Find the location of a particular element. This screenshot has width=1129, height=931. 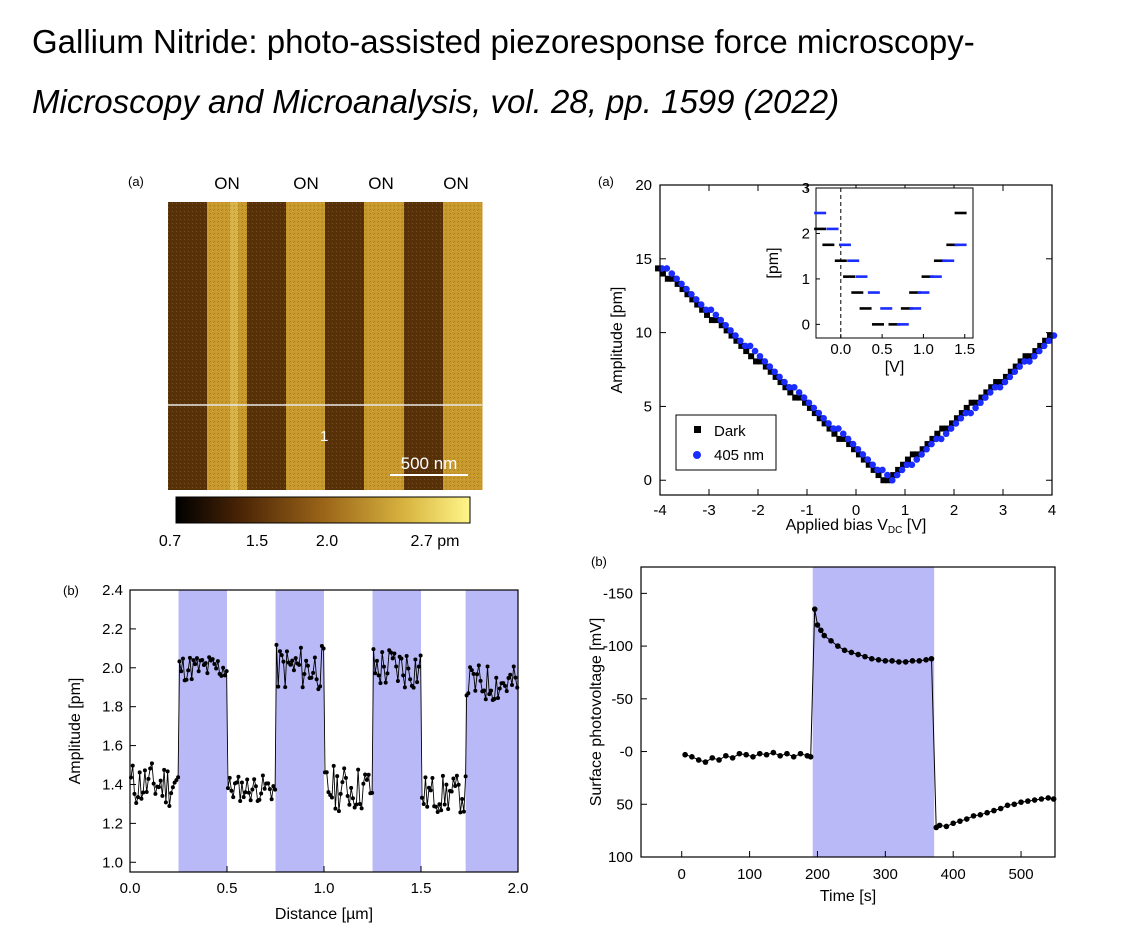

inset-frame is located at coordinates (894, 263).